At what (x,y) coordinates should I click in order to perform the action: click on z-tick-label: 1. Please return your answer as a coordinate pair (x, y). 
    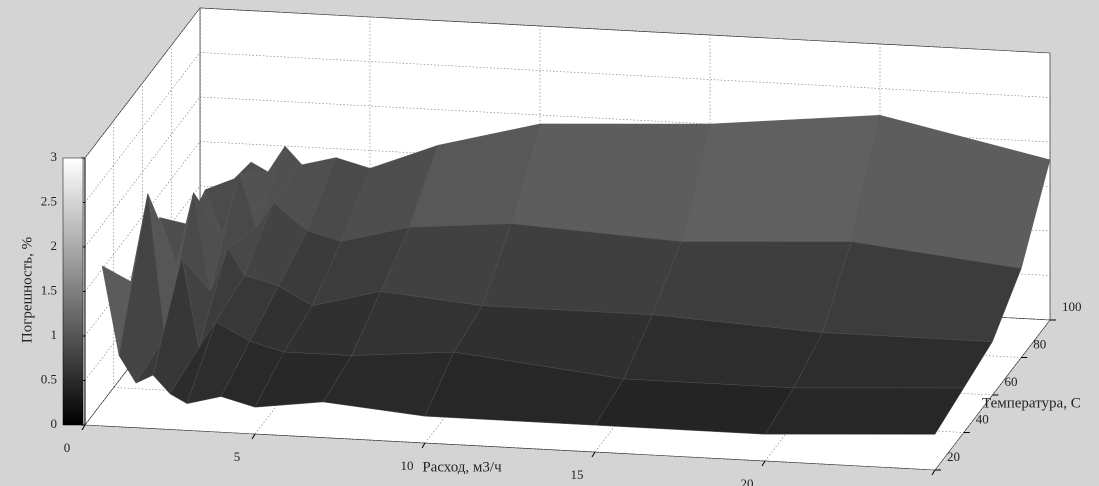
    Looking at the image, I should click on (54, 334).